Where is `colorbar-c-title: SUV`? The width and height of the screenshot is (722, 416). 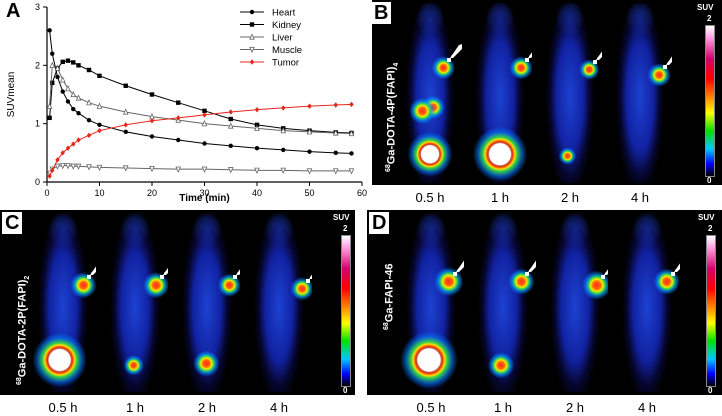
colorbar-c-title: SUV is located at coordinates (341, 217).